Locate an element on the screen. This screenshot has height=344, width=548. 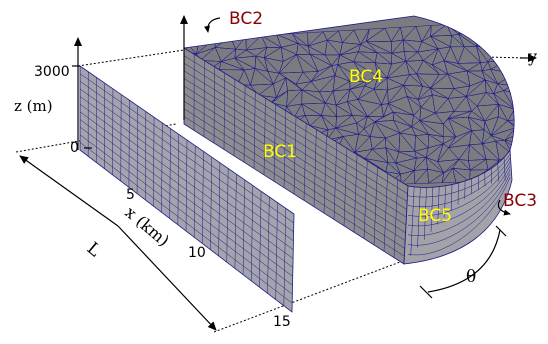
x-tick-15: 15 is located at coordinates (282, 322).